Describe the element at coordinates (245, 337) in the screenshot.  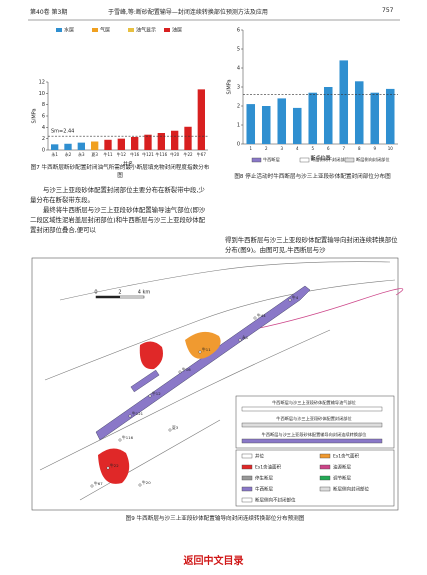
I see `well-label: 永1` at that location.